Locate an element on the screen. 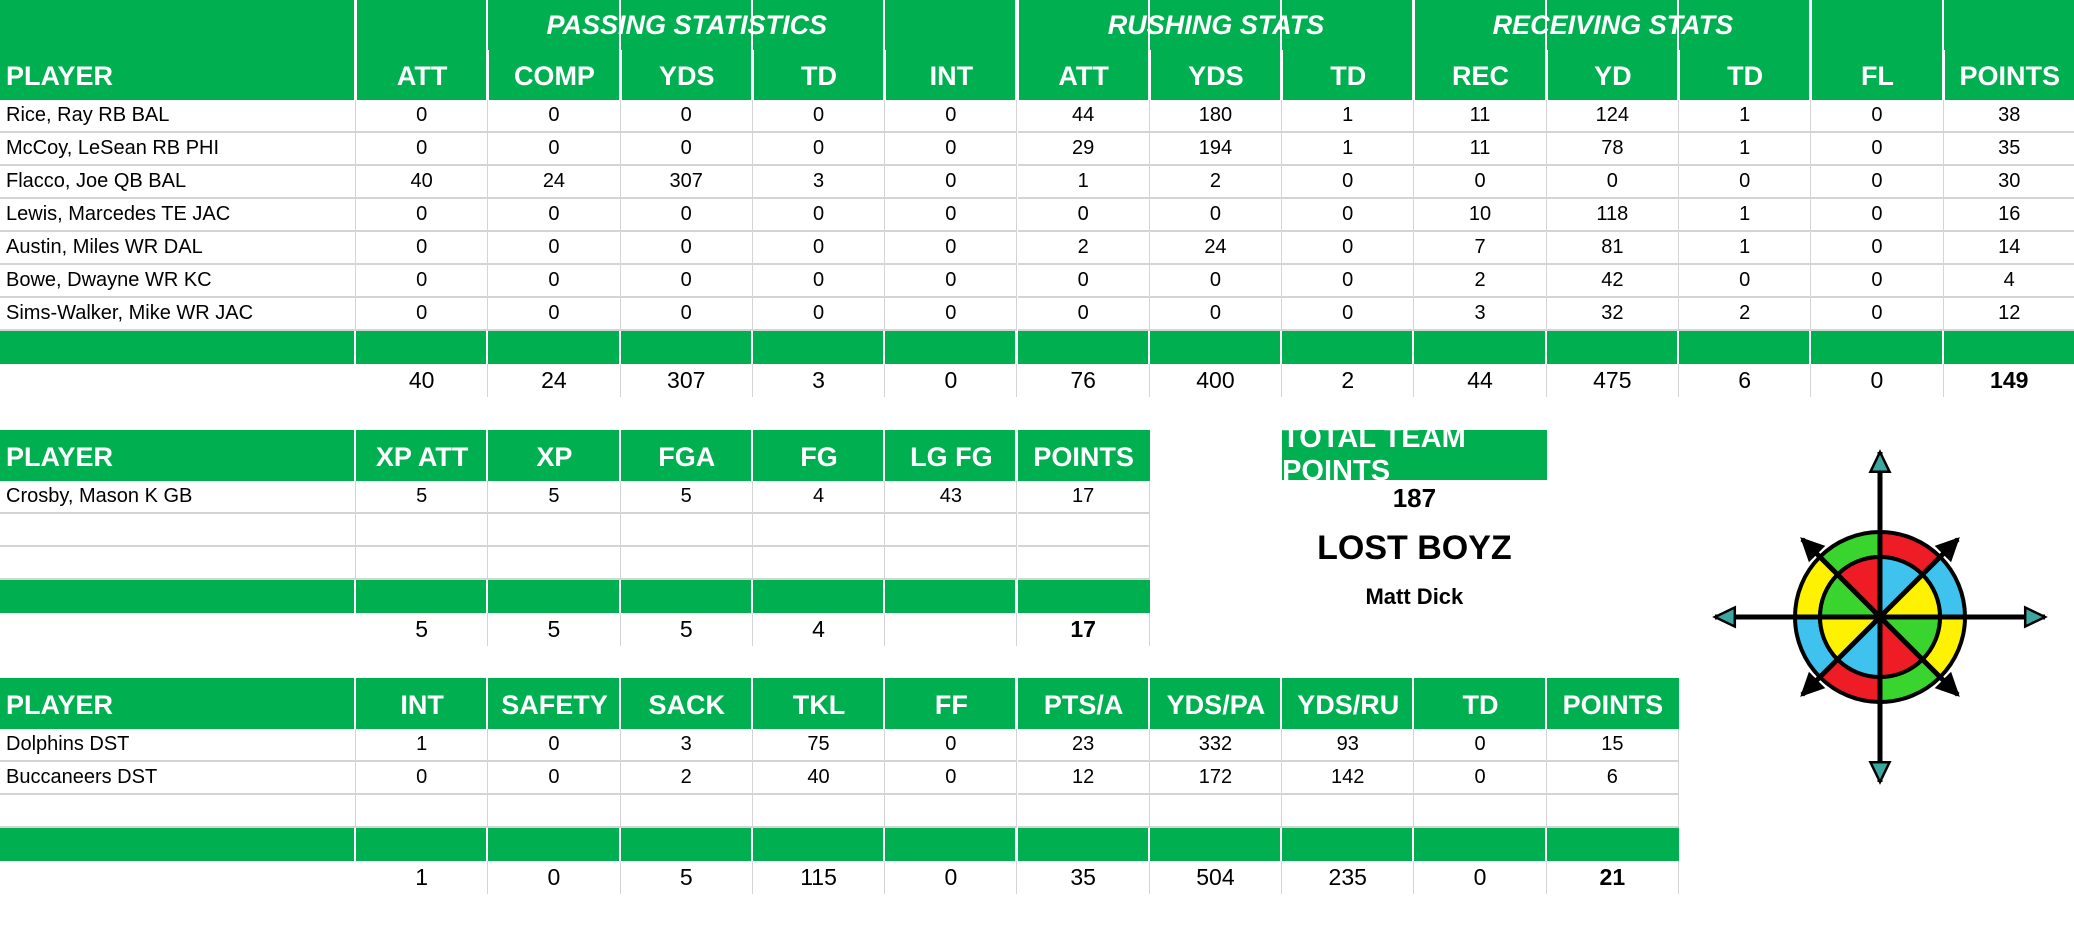 The height and width of the screenshot is (927, 2074). stat-cell: 14 is located at coordinates (2008, 248).